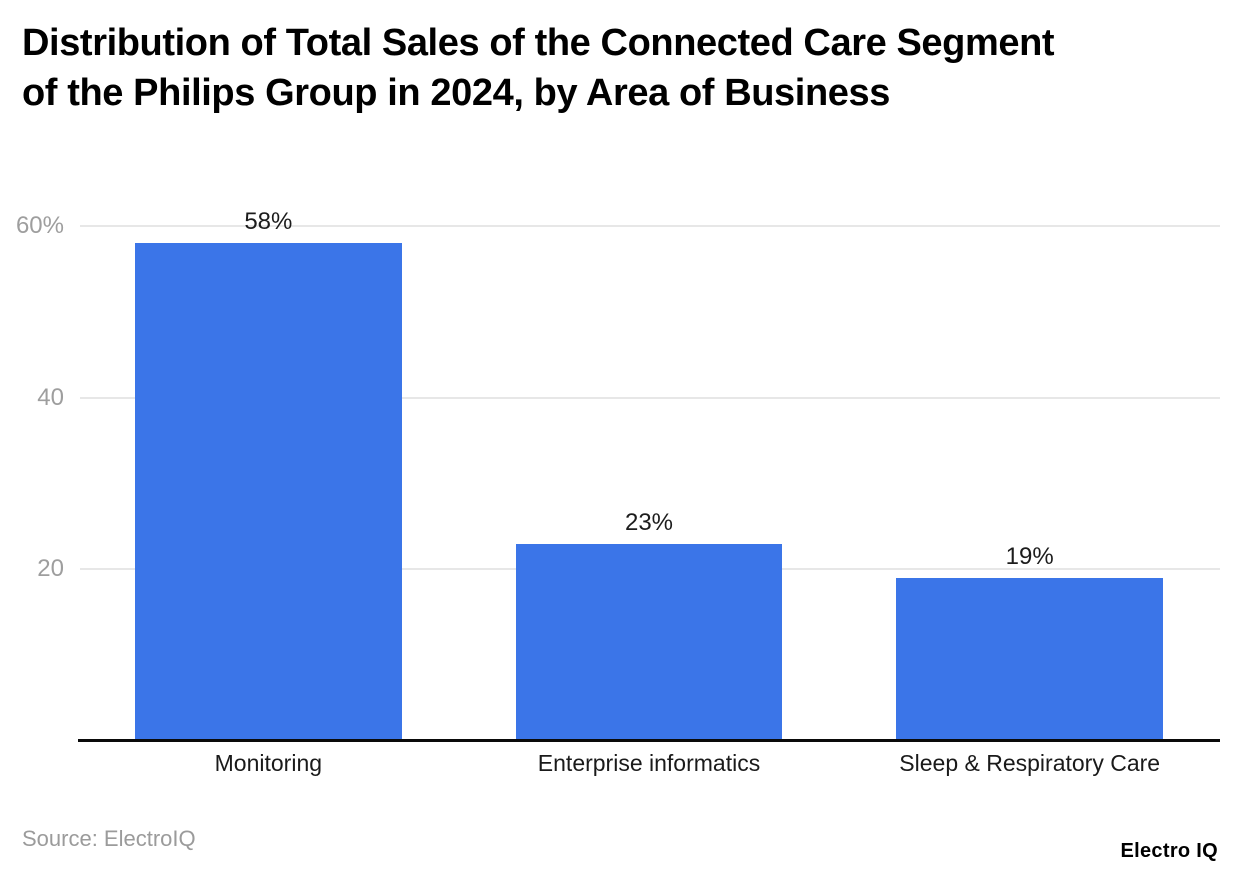 Image resolution: width=1240 pixels, height=870 pixels. Describe the element at coordinates (268, 763) in the screenshot. I see `x-label-monitoring: Monitoring` at that location.